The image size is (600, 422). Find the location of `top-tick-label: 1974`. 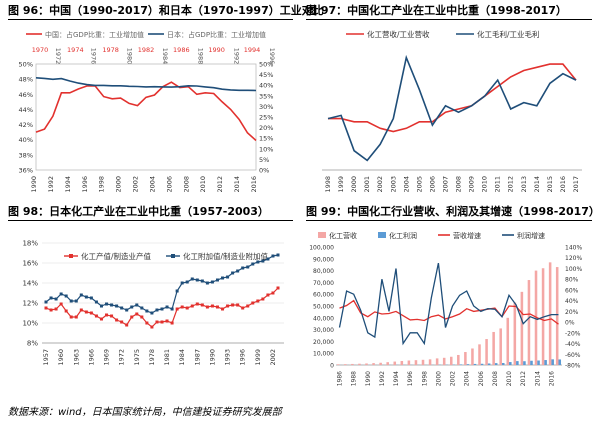

top-tick-label: 1974 is located at coordinates (75, 50).